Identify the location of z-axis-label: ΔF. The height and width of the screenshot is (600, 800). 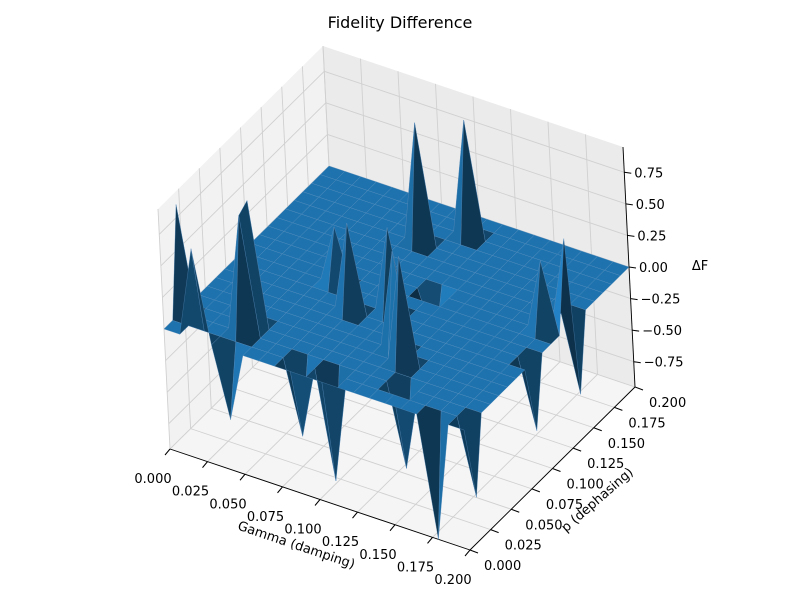
(700, 266).